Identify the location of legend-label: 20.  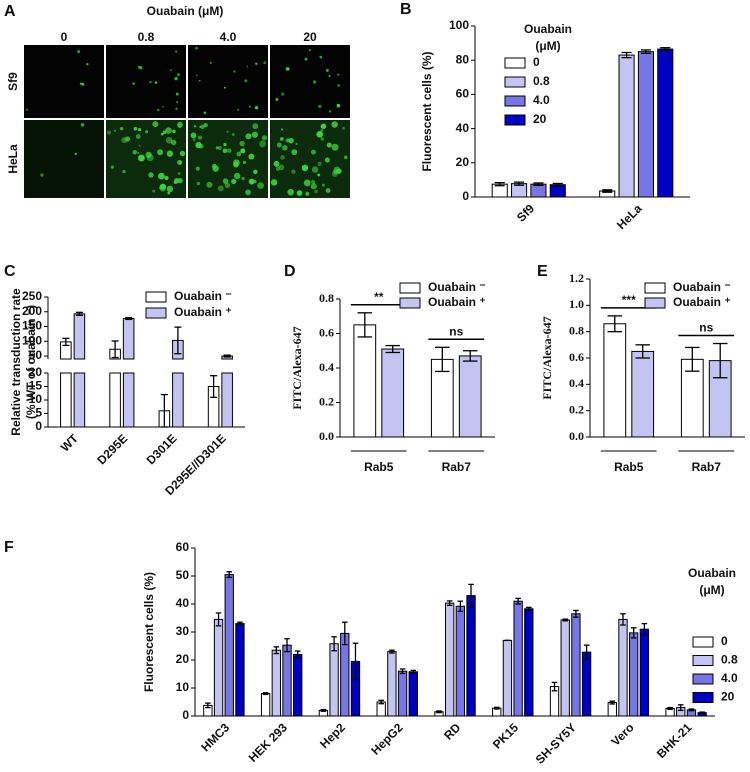
(728, 697).